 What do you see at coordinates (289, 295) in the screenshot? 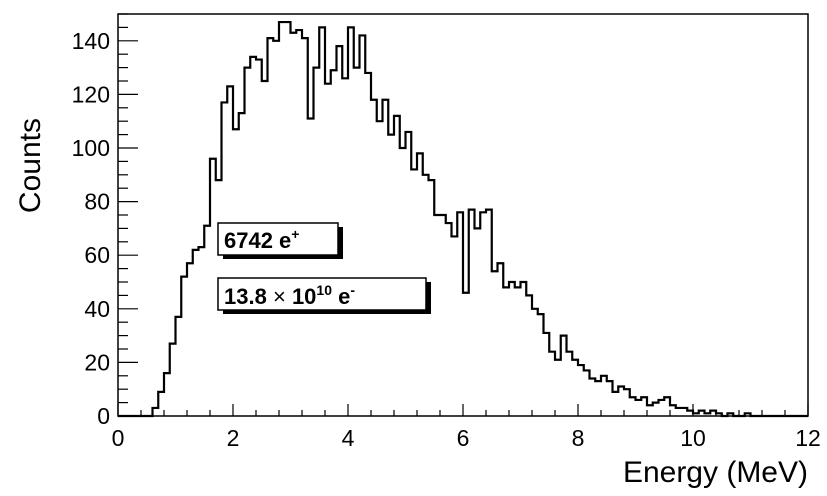
I see `svg-text: 13.8 × 1010 e-` at bounding box center [289, 295].